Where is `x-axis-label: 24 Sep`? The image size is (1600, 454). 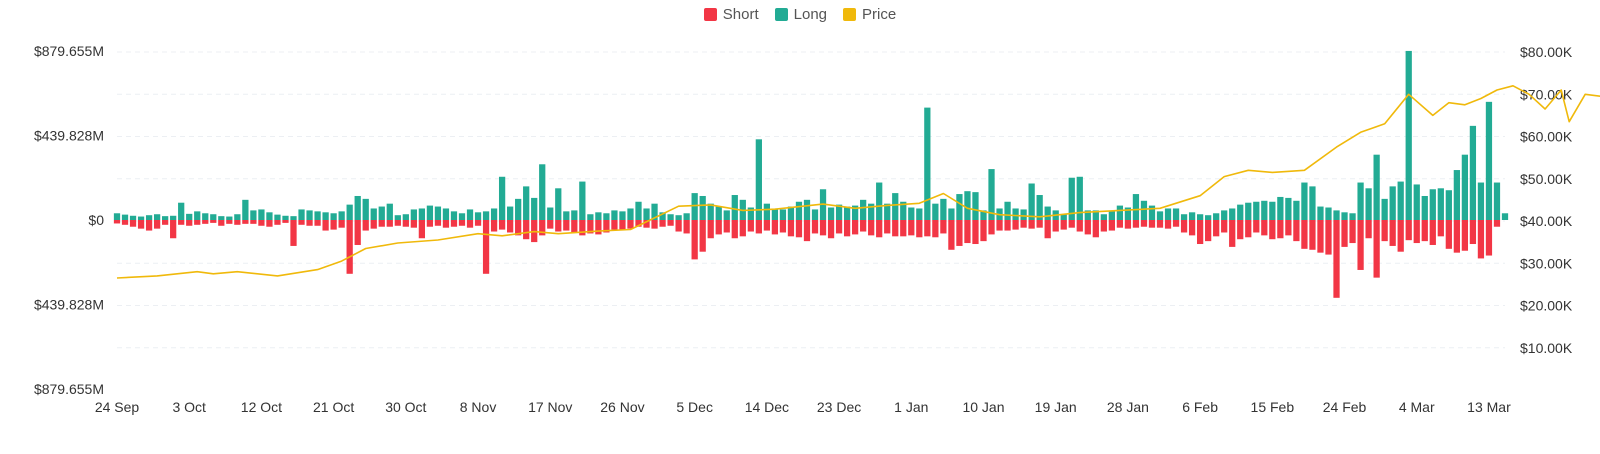 x-axis-label: 24 Sep is located at coordinates (117, 407).